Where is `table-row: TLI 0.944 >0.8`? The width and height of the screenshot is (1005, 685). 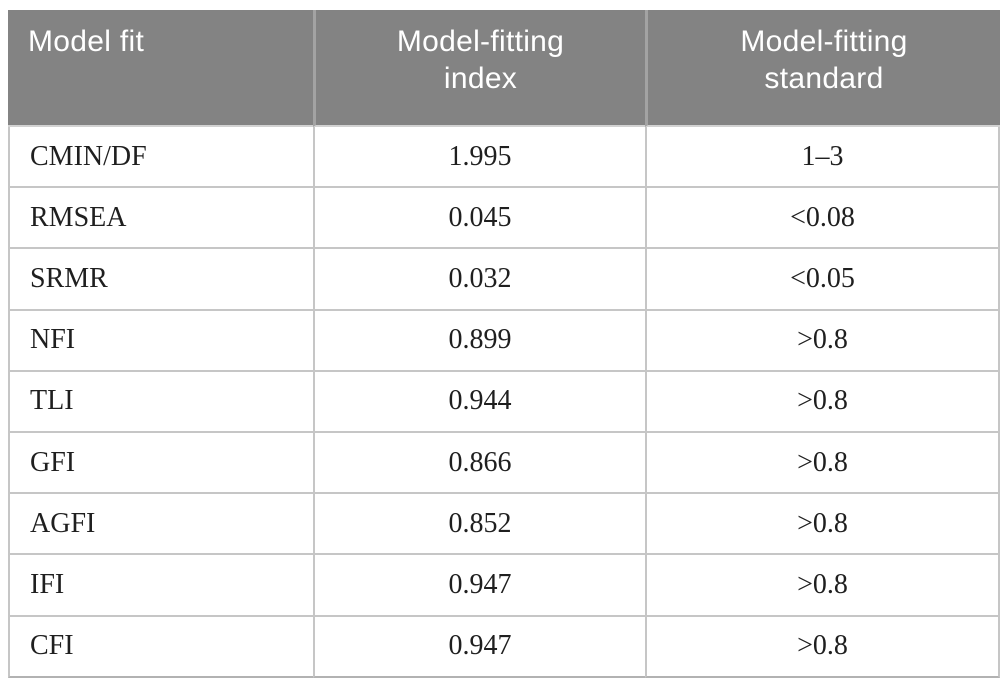 table-row: TLI 0.944 >0.8 is located at coordinates (504, 402).